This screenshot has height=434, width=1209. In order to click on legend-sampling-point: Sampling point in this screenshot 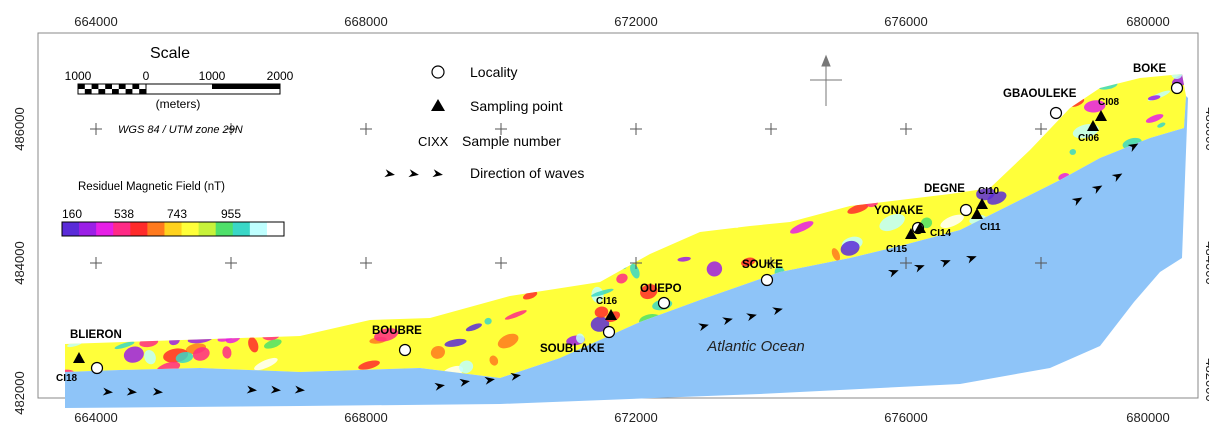, I will do `click(516, 106)`.